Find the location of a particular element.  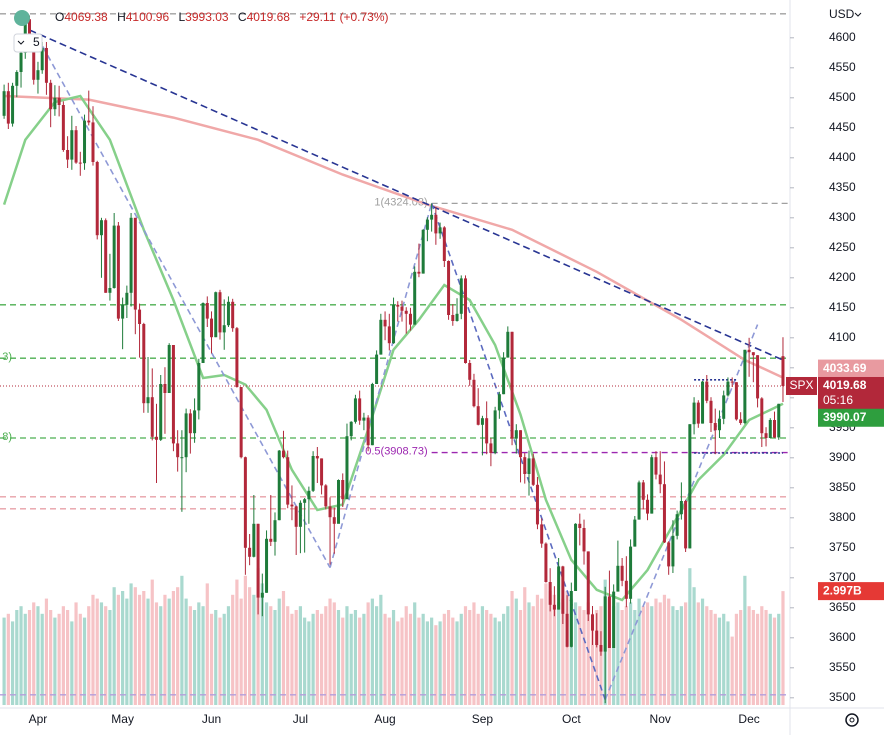

y-tick-label: 4300 is located at coordinates (842, 217).